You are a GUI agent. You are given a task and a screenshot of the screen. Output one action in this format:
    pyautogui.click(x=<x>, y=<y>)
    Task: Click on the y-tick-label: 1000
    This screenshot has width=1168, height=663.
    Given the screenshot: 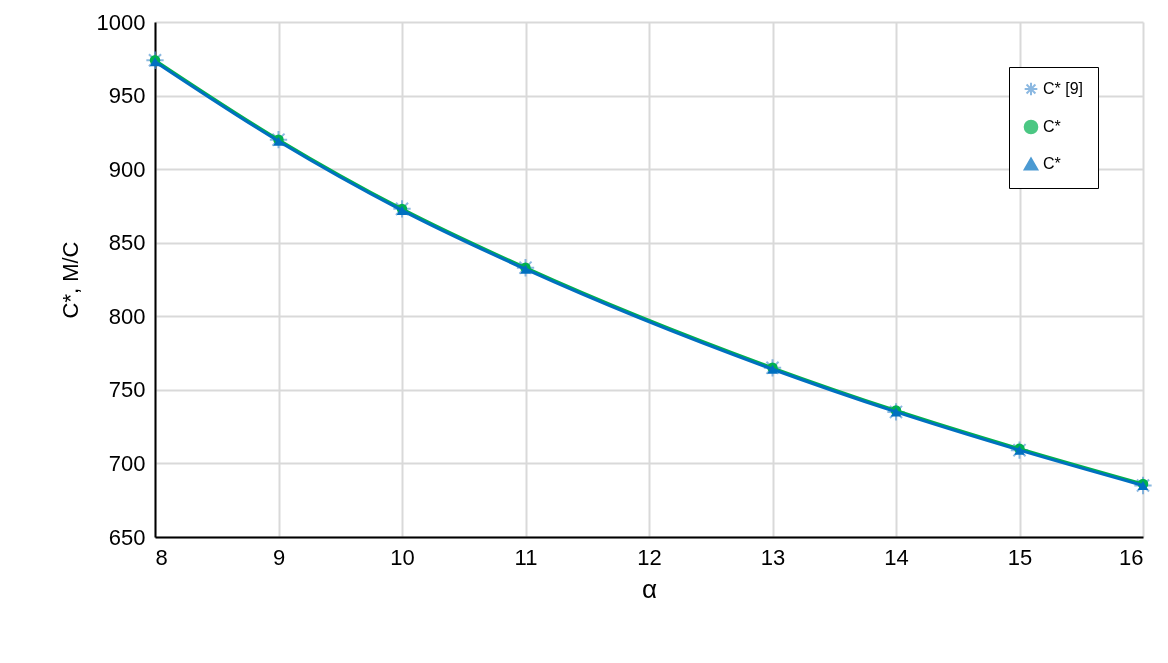 What is the action you would take?
    pyautogui.click(x=121, y=22)
    